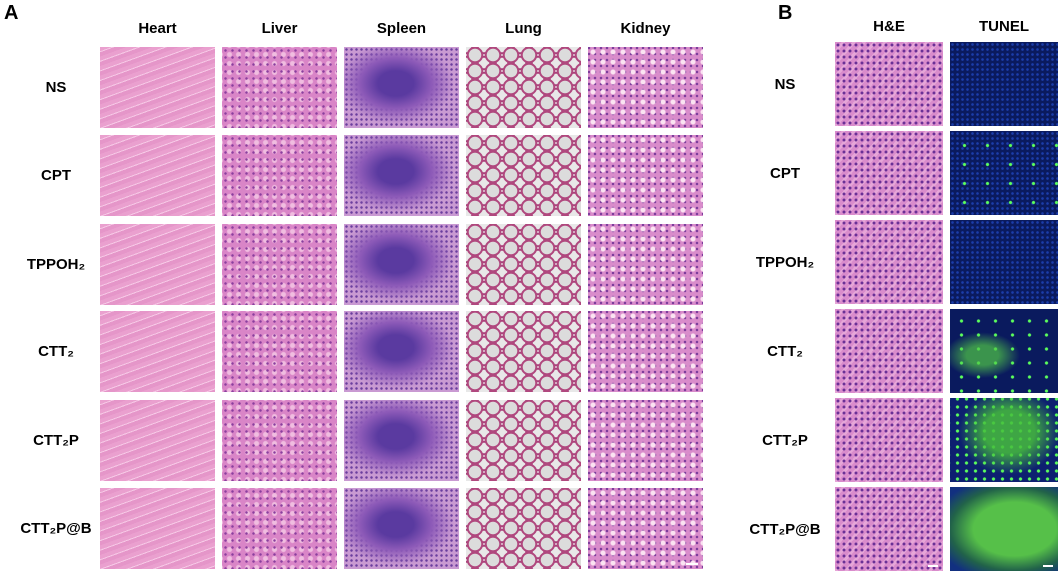 The height and width of the screenshot is (575, 1059). Describe the element at coordinates (279, 28) in the screenshot. I see `column-header: Liver` at that location.